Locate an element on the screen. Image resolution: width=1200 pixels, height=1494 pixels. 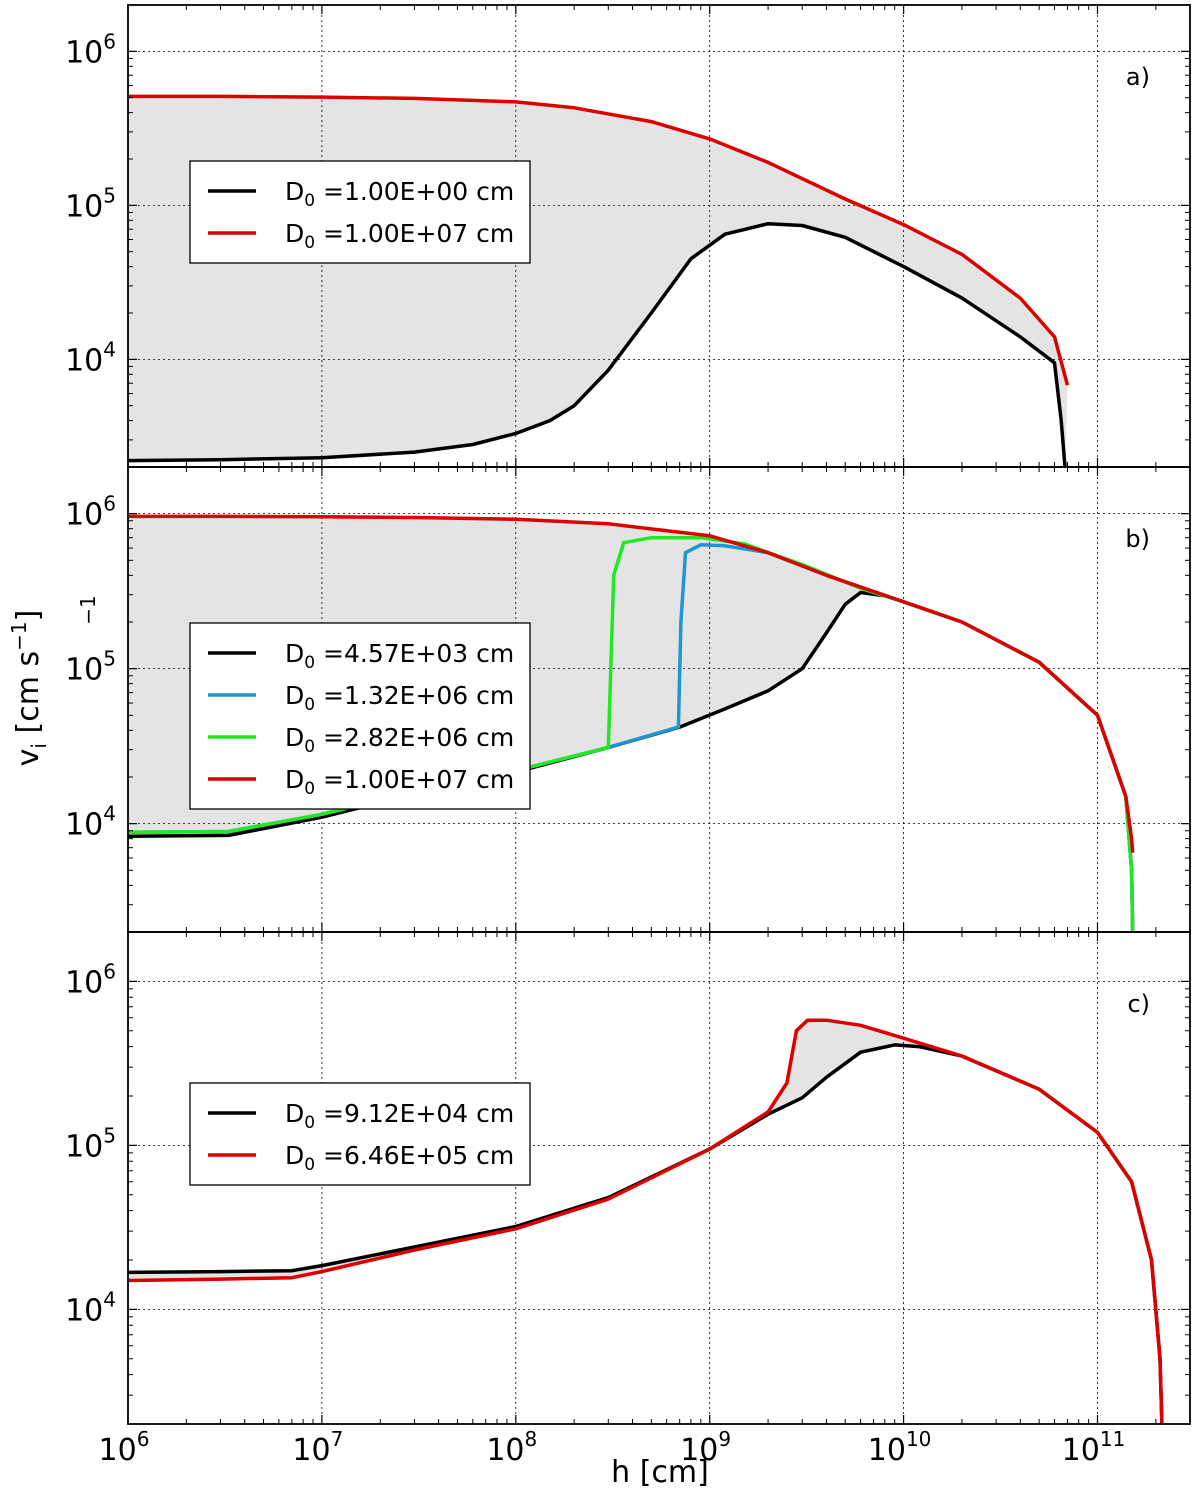
x-tick-label: 10⁸ is located at coordinates (511, 1447).